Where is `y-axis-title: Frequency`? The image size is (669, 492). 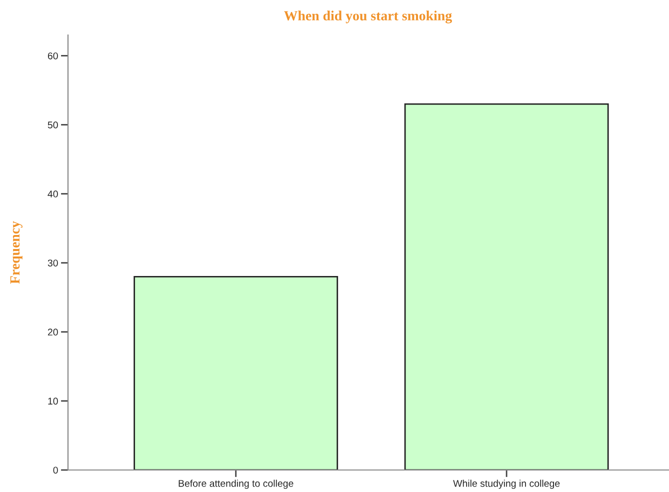
y-axis-title: Frequency is located at coordinates (16, 252).